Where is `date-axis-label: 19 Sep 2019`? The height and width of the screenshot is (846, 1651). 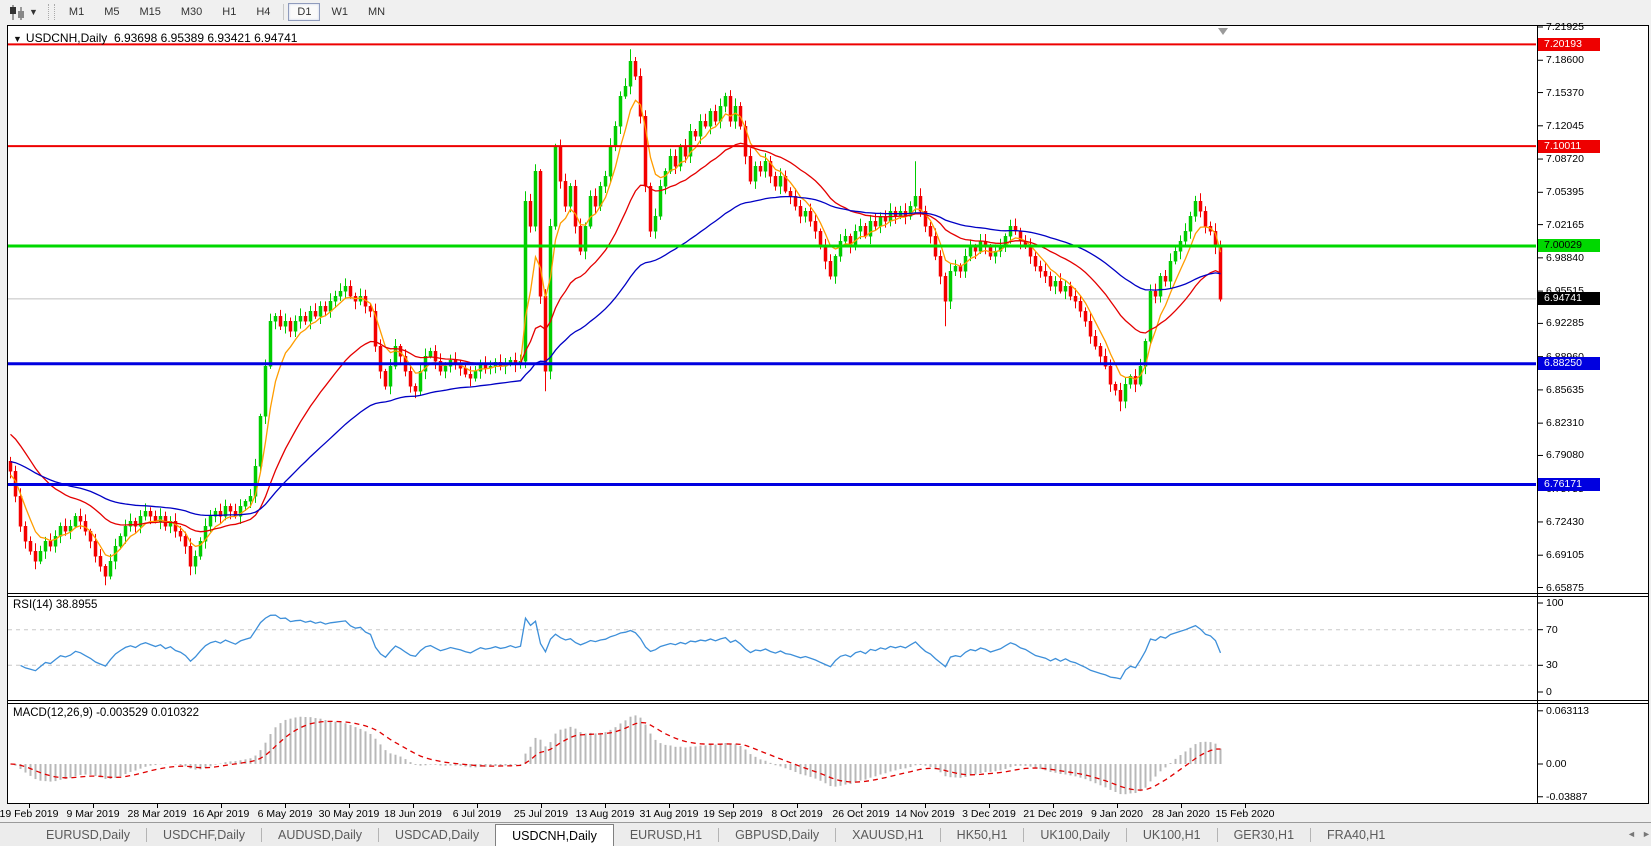 date-axis-label: 19 Sep 2019 is located at coordinates (733, 814).